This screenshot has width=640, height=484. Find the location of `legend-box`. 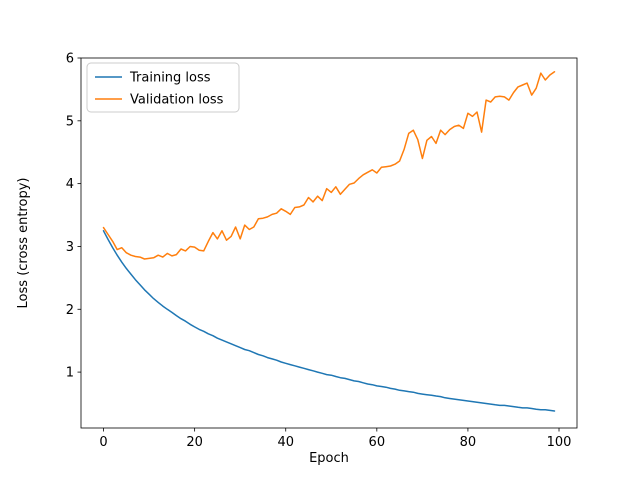

legend-box is located at coordinates (163, 87).